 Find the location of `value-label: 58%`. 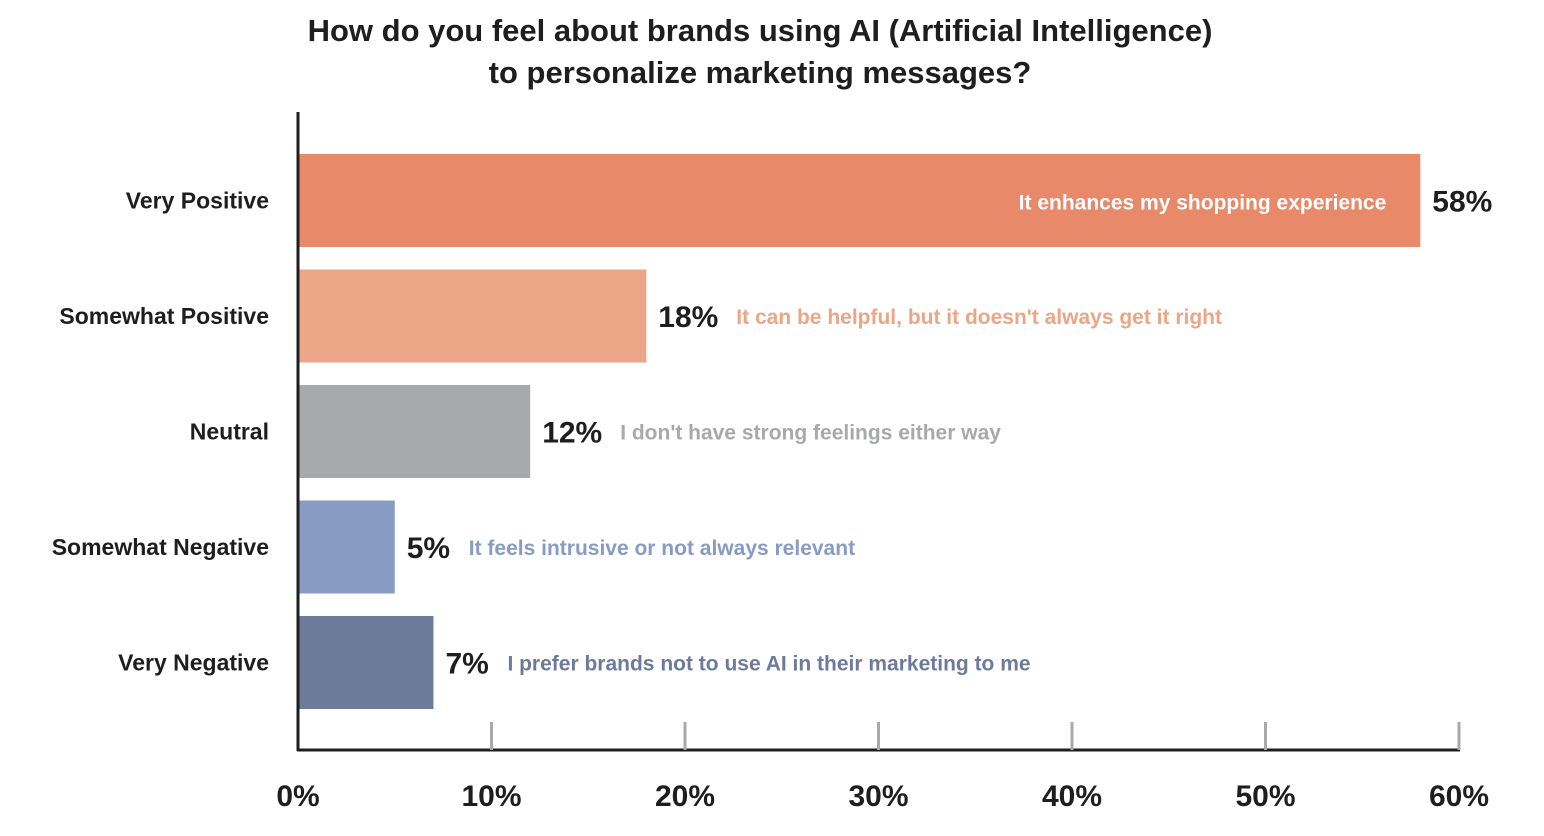

value-label: 58% is located at coordinates (1462, 202).